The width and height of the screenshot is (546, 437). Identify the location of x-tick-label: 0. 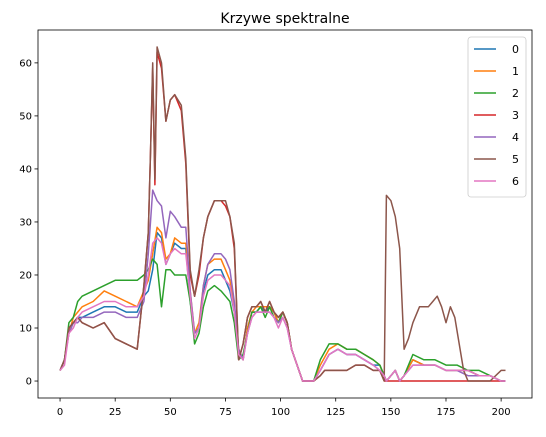
(60, 412).